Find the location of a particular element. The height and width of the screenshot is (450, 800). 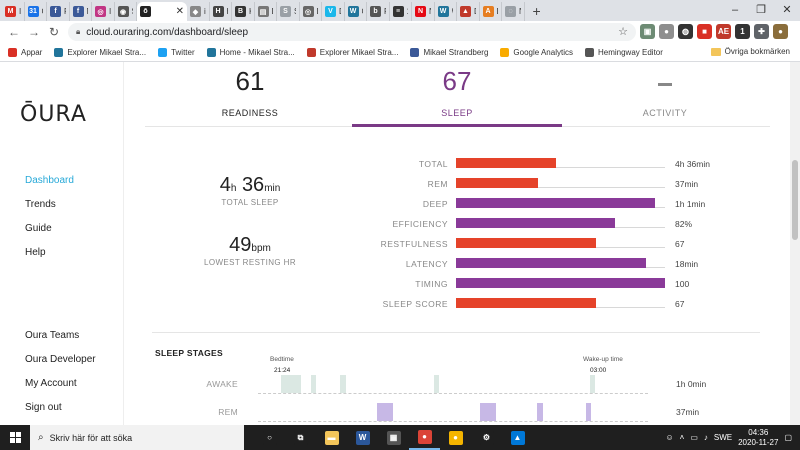

browser-tab: bF is located at coordinates (378, 11).